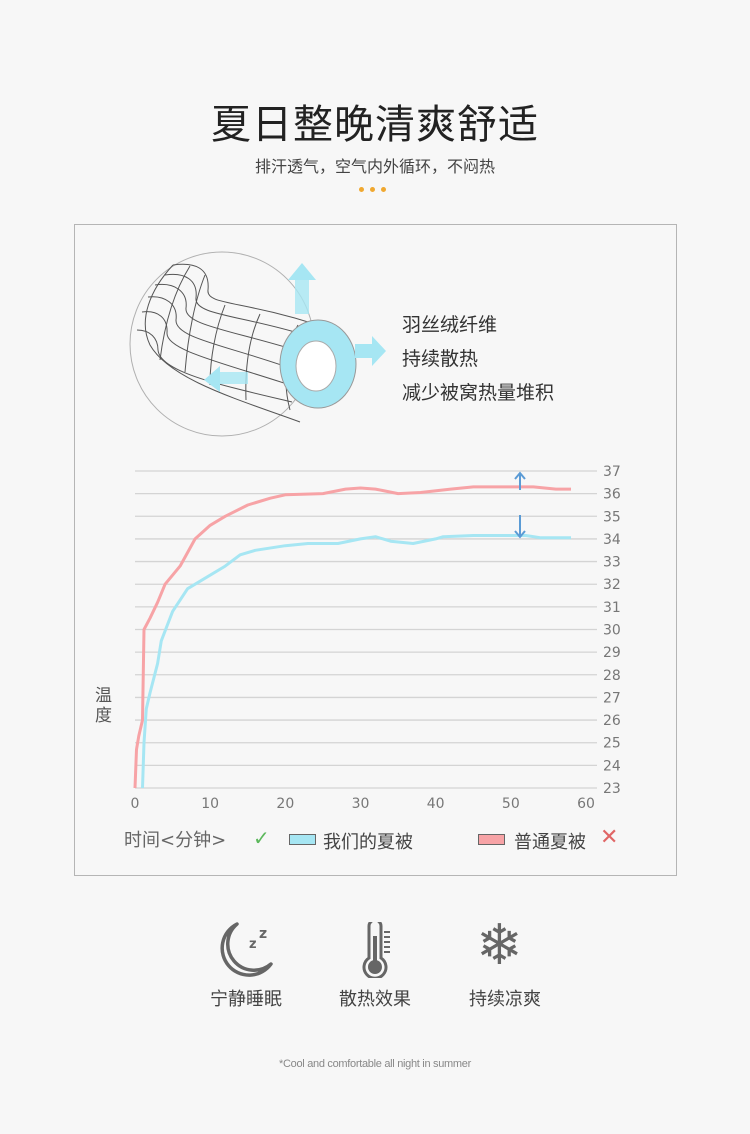 This screenshot has width=750, height=1134. I want to click on moon-sleep-icon: z z, so click(246, 949).